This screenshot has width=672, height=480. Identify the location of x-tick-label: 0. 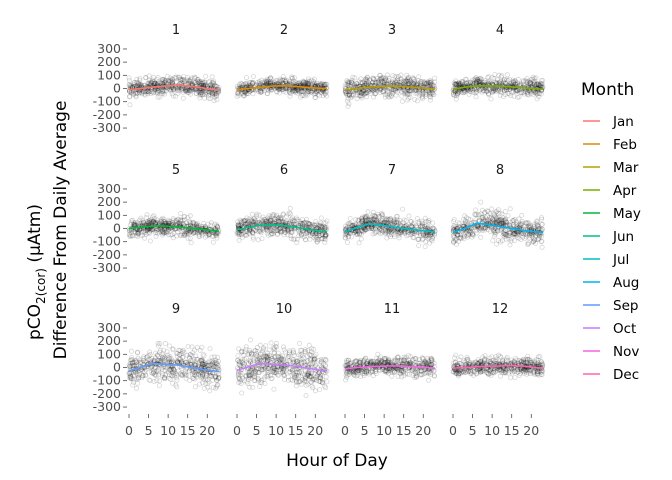
(129, 430).